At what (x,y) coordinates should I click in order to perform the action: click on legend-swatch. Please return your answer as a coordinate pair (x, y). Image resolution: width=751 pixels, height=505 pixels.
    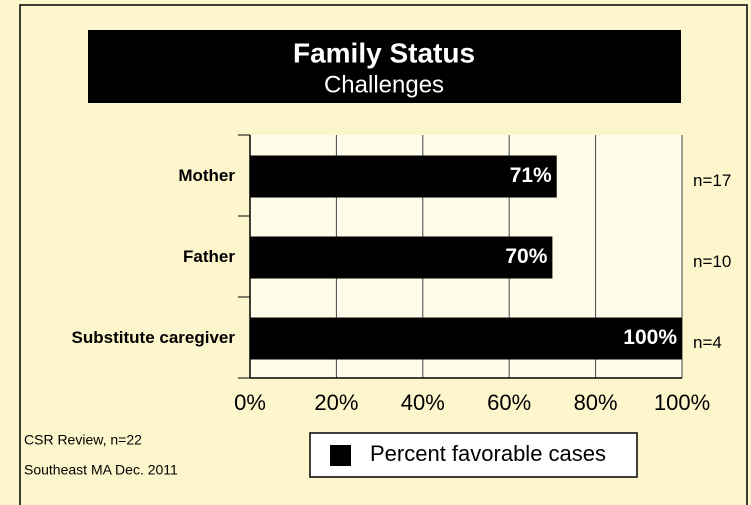
    Looking at the image, I should click on (340, 455).